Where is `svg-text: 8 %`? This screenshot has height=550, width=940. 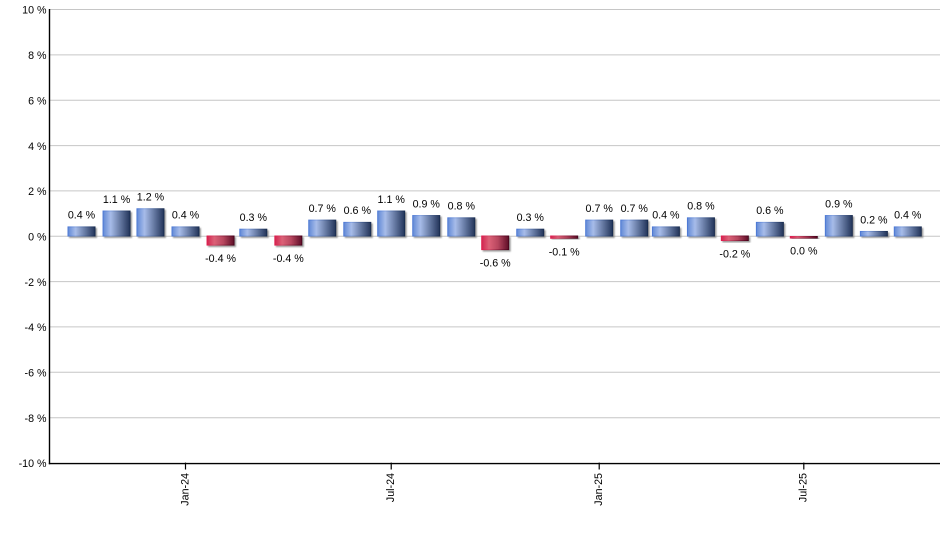 svg-text: 8 % is located at coordinates (37, 56).